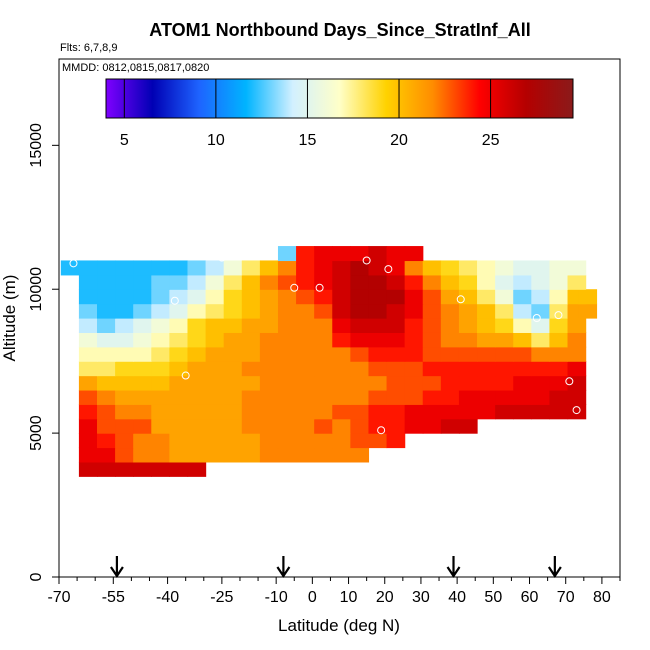 The image size is (650, 650). Describe the element at coordinates (113, 597) in the screenshot. I see `x-tick-label: -55` at that location.